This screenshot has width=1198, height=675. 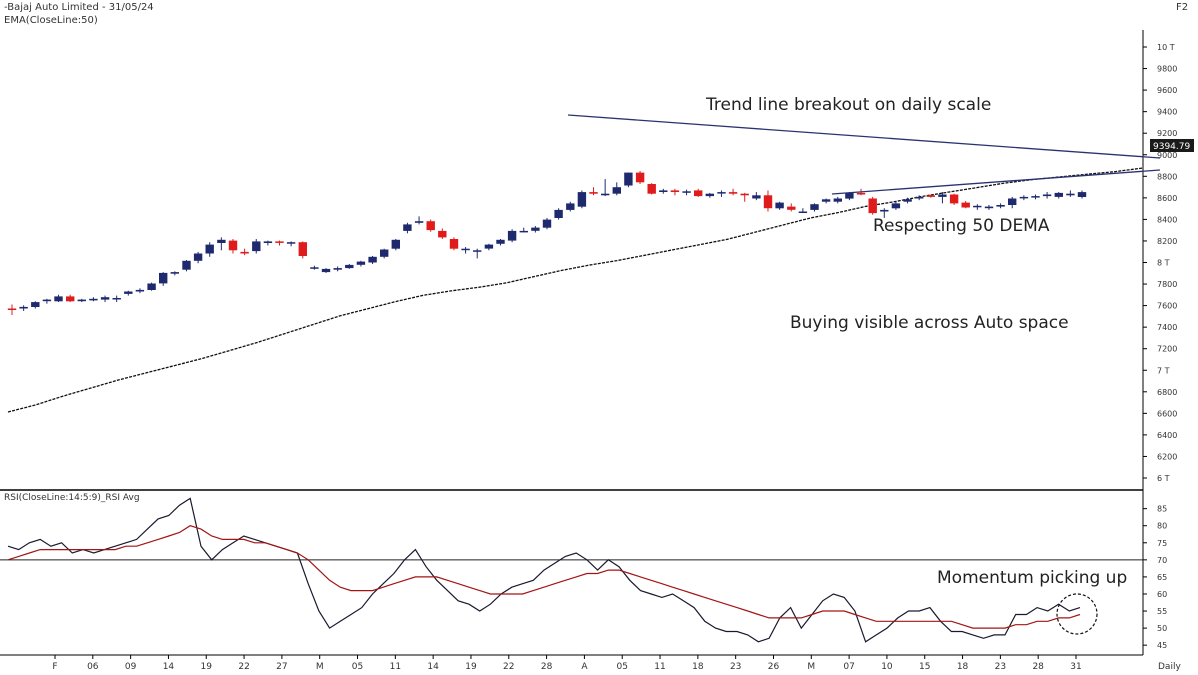 What do you see at coordinates (207, 667) in the screenshot?
I see `time-tick-label: 19` at bounding box center [207, 667].